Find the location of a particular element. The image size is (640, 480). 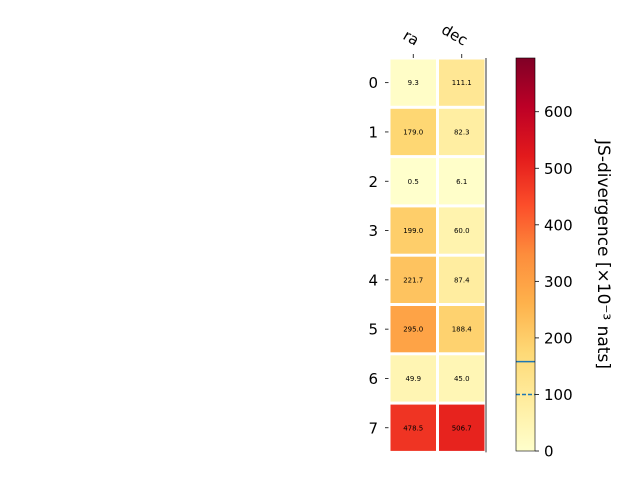

cell-label-3-dec: 60.0 is located at coordinates (462, 231).